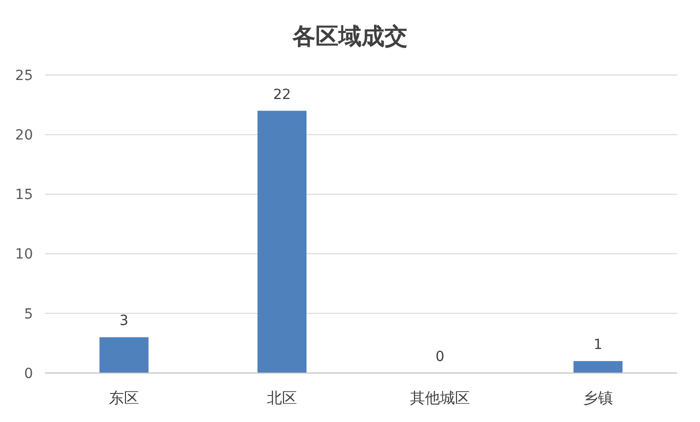 The image size is (700, 422). What do you see at coordinates (598, 345) in the screenshot?
I see `data-label: 1` at bounding box center [598, 345].